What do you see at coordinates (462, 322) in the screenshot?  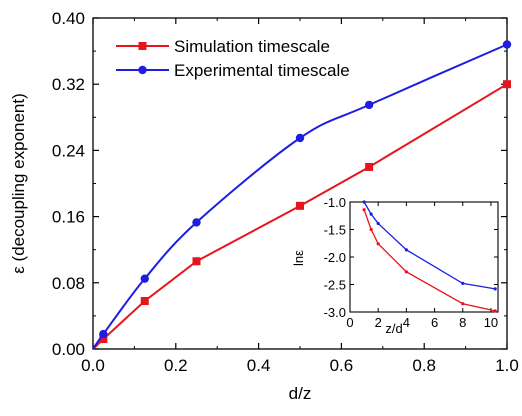 I see `inset-x-tick-label: 8` at bounding box center [462, 322].